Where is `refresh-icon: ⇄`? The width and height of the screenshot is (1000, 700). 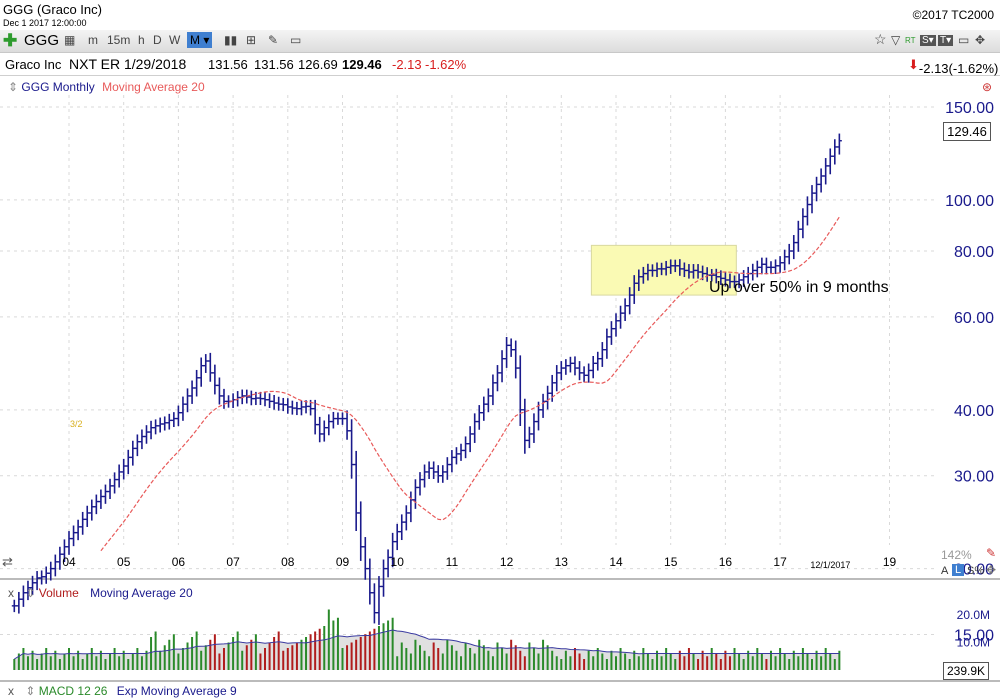
refresh-icon: ⇄ is located at coordinates (7, 561).